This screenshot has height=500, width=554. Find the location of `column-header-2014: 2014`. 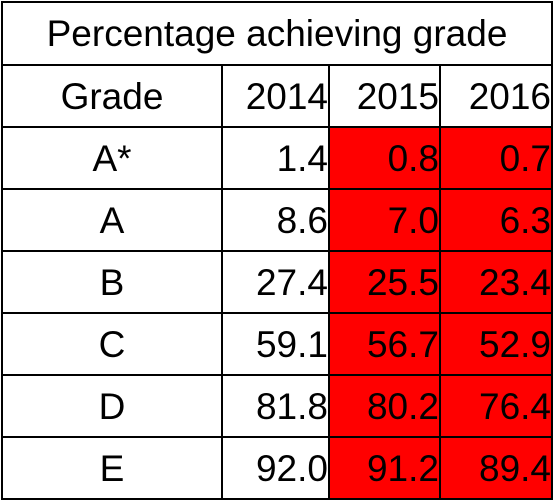

column-header-2014: 2014 is located at coordinates (275, 96).